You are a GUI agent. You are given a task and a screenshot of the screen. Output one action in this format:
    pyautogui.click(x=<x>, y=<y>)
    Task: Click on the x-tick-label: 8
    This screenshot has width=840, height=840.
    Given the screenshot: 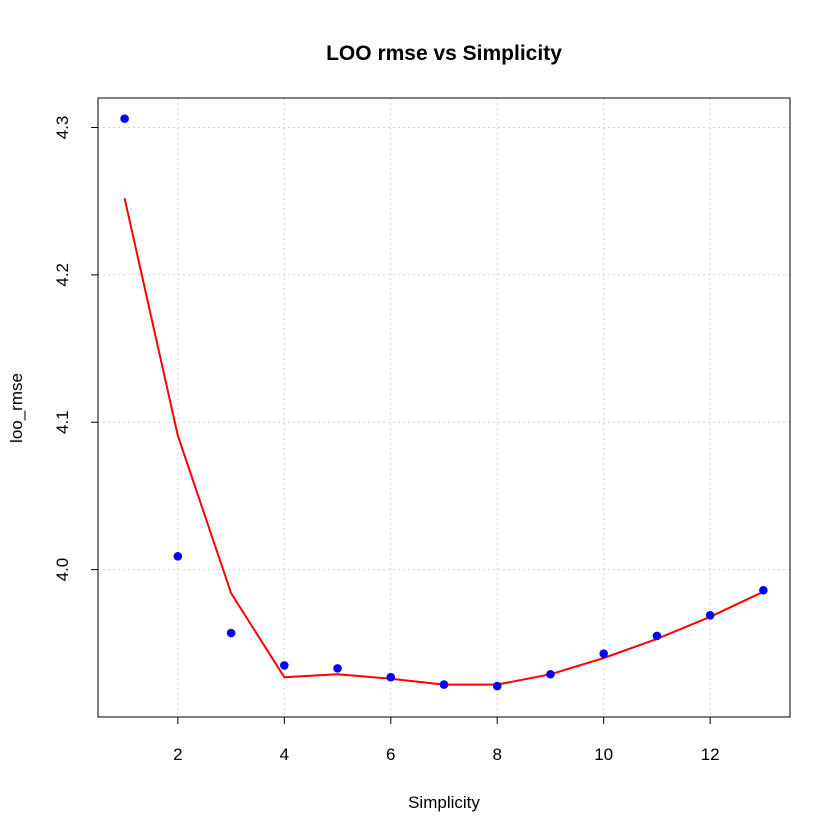 What is the action you would take?
    pyautogui.click(x=496, y=754)
    